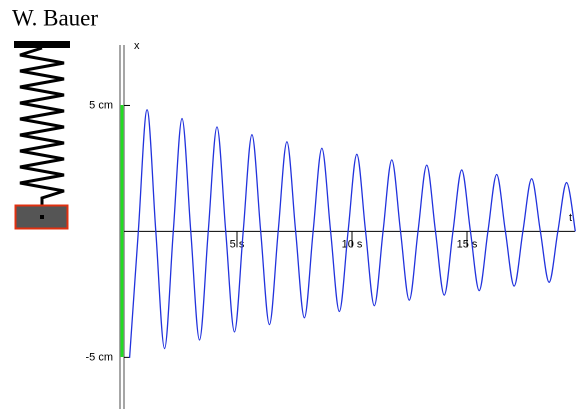 This screenshot has height=409, width=583. What do you see at coordinates (570, 218) in the screenshot?
I see `x-axis-label: t` at bounding box center [570, 218].